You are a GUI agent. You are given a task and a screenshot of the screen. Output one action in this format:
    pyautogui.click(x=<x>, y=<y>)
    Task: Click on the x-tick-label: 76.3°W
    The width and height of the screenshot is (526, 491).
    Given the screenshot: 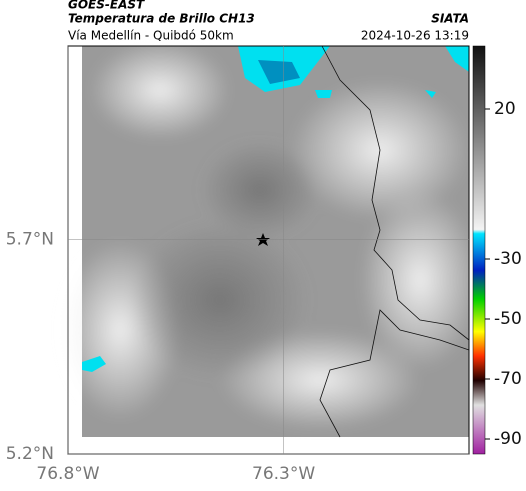 What is the action you would take?
    pyautogui.click(x=283, y=474)
    